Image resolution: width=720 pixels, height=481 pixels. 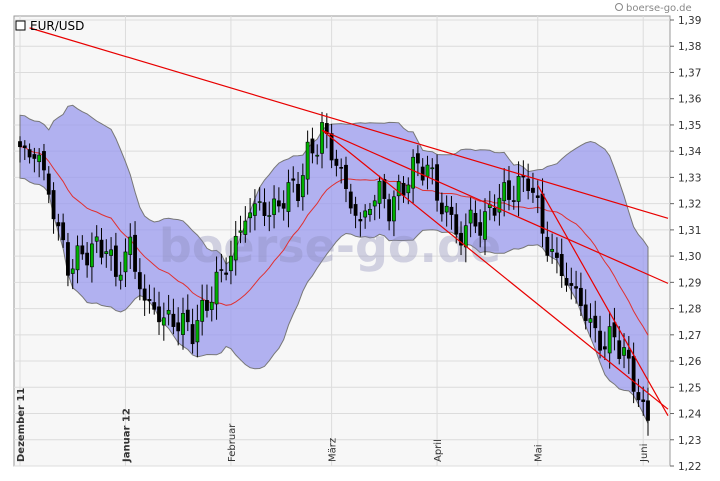 What do you see at coordinates (644, 453) in the screenshot?
I see `x-month-label: Juni` at bounding box center [644, 453].